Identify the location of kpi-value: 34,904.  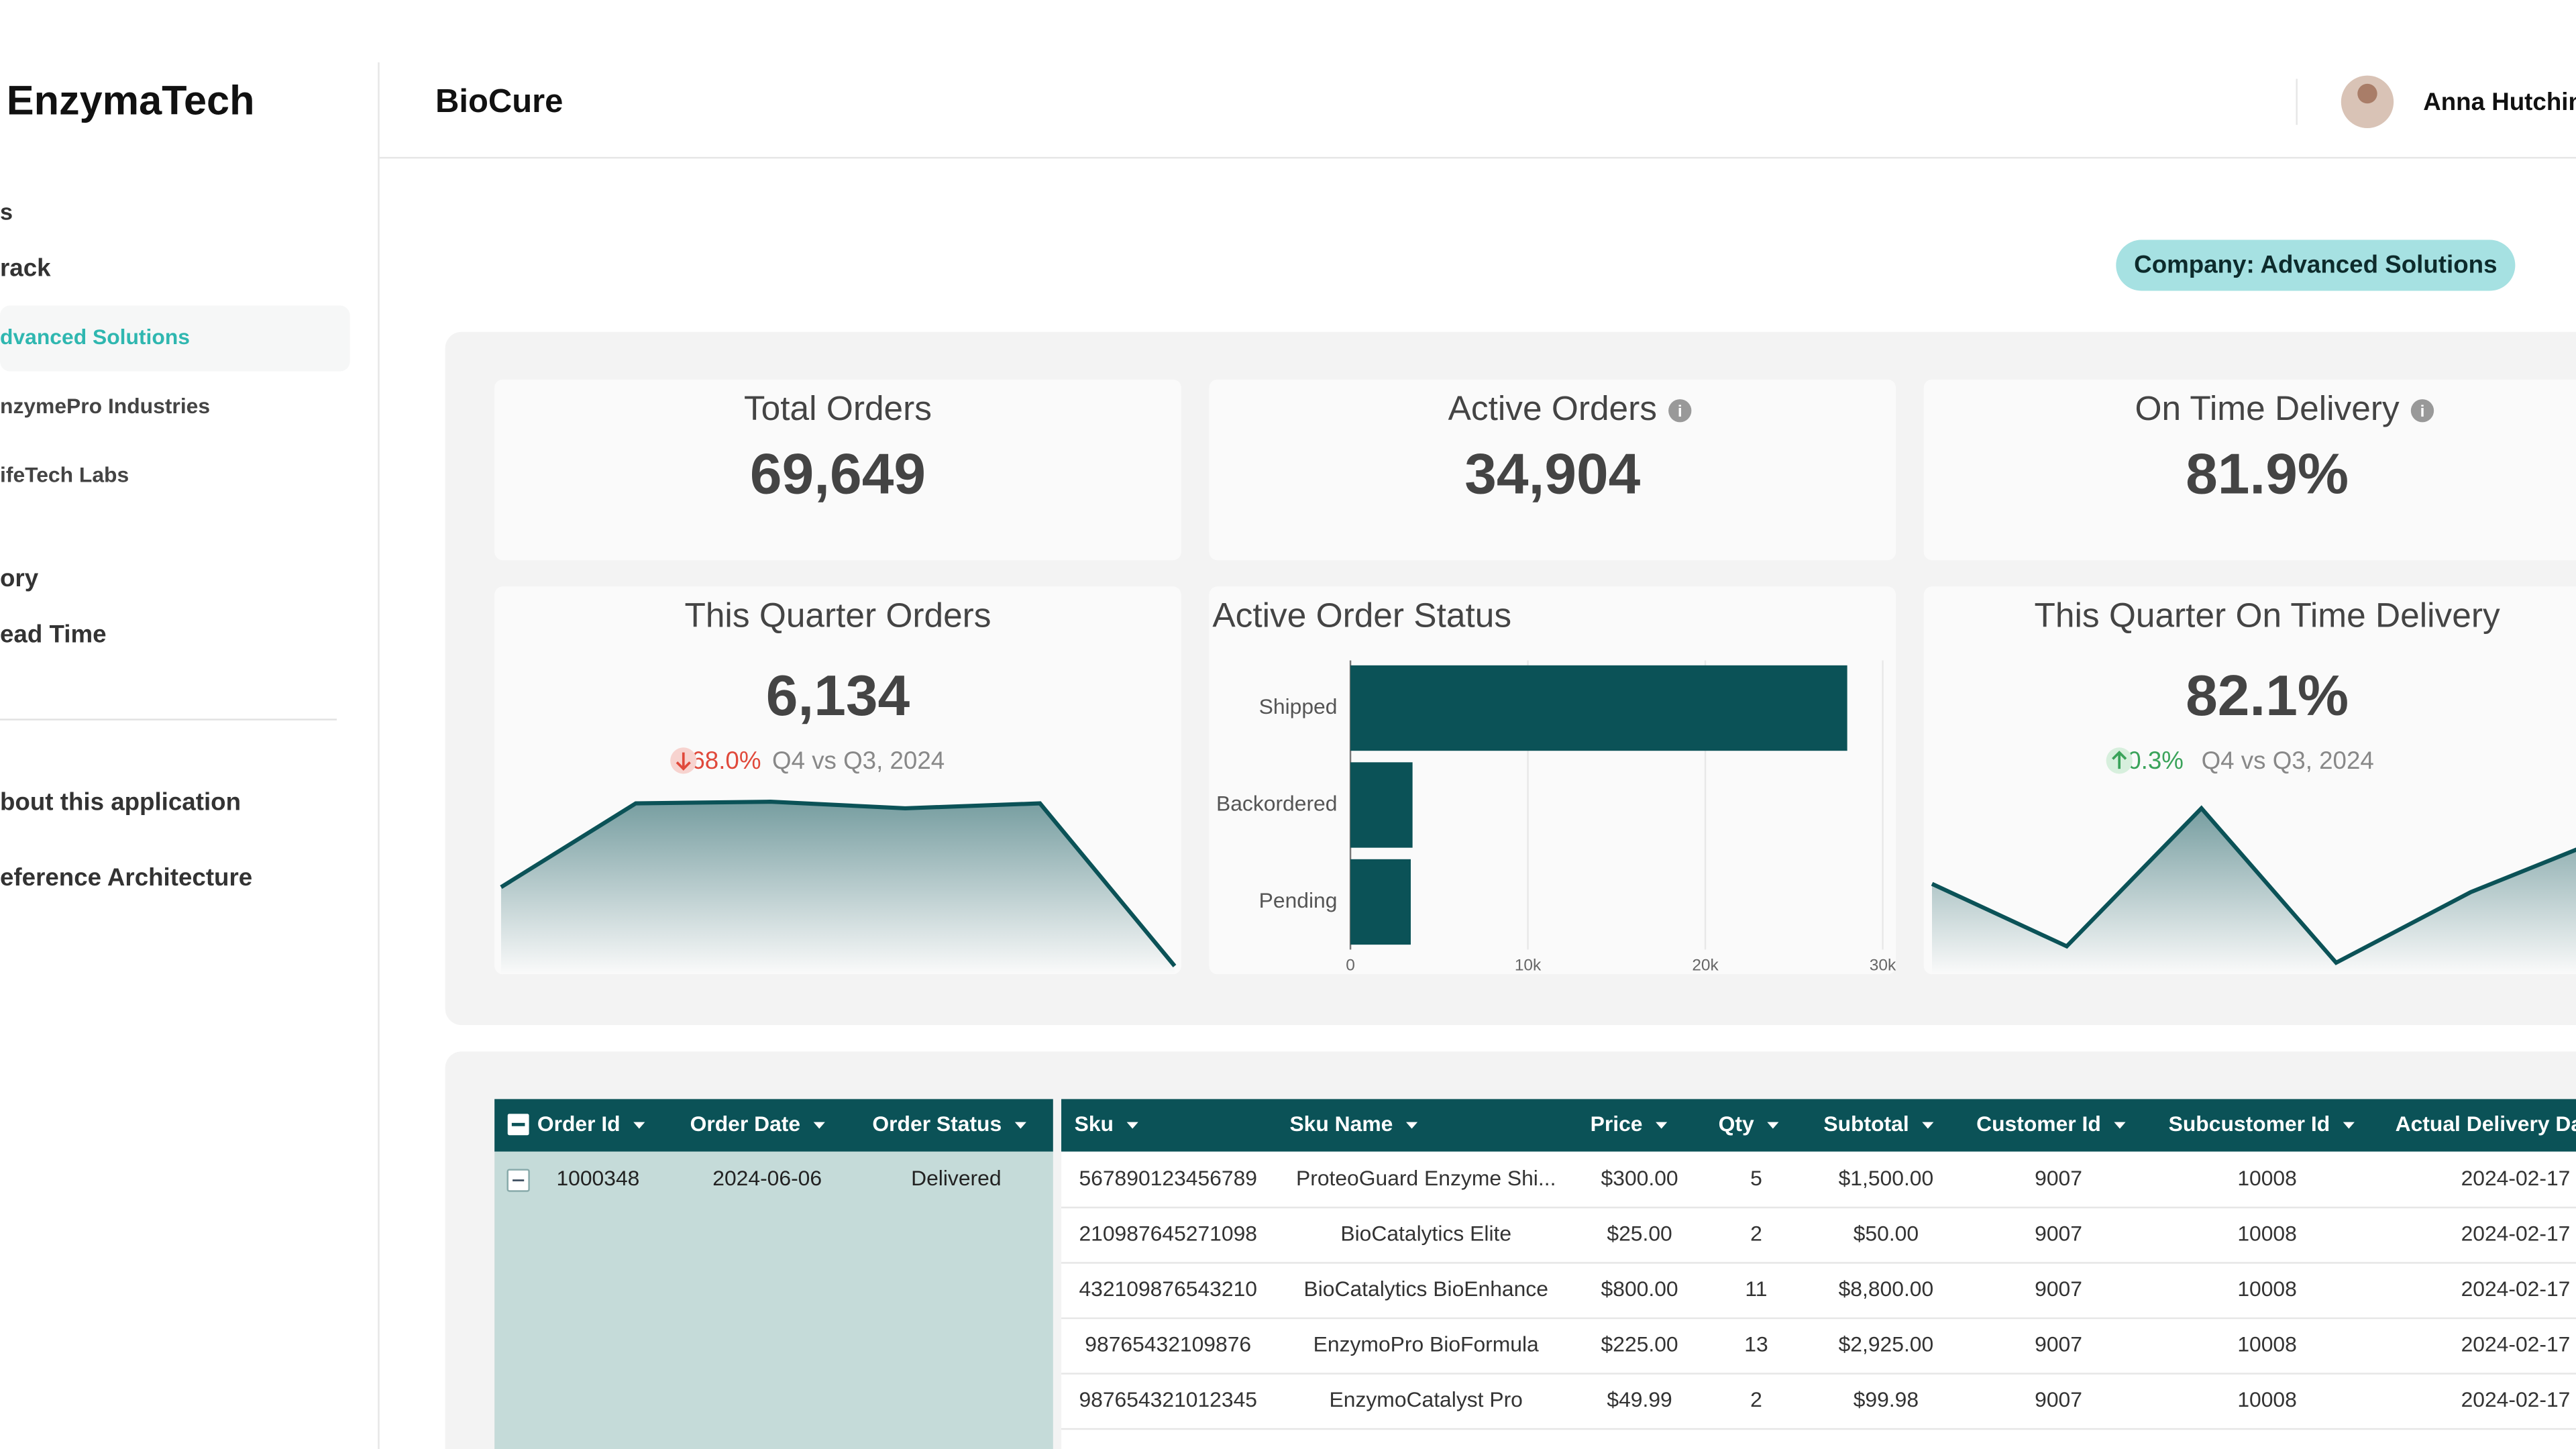
(1552, 473).